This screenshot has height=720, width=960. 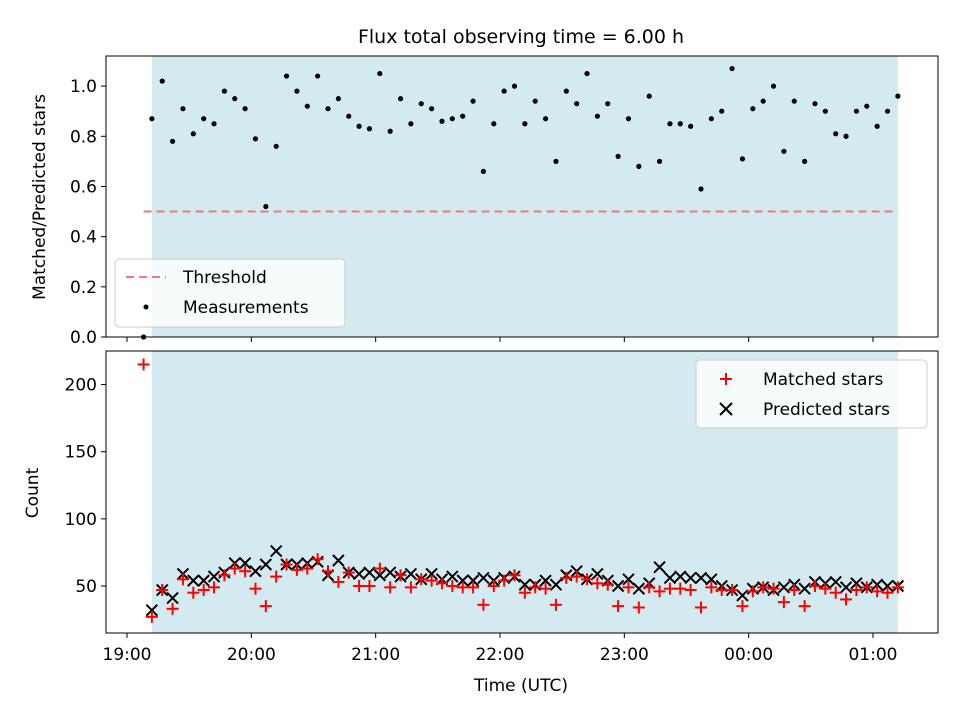 I want to click on x-tick-label: 22:00, so click(x=499, y=655).